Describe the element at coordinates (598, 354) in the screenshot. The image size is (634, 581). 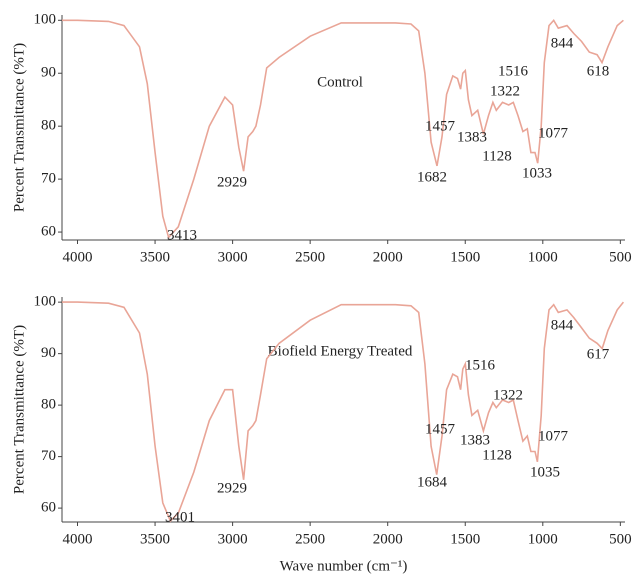
I see `peak-label: 617` at that location.